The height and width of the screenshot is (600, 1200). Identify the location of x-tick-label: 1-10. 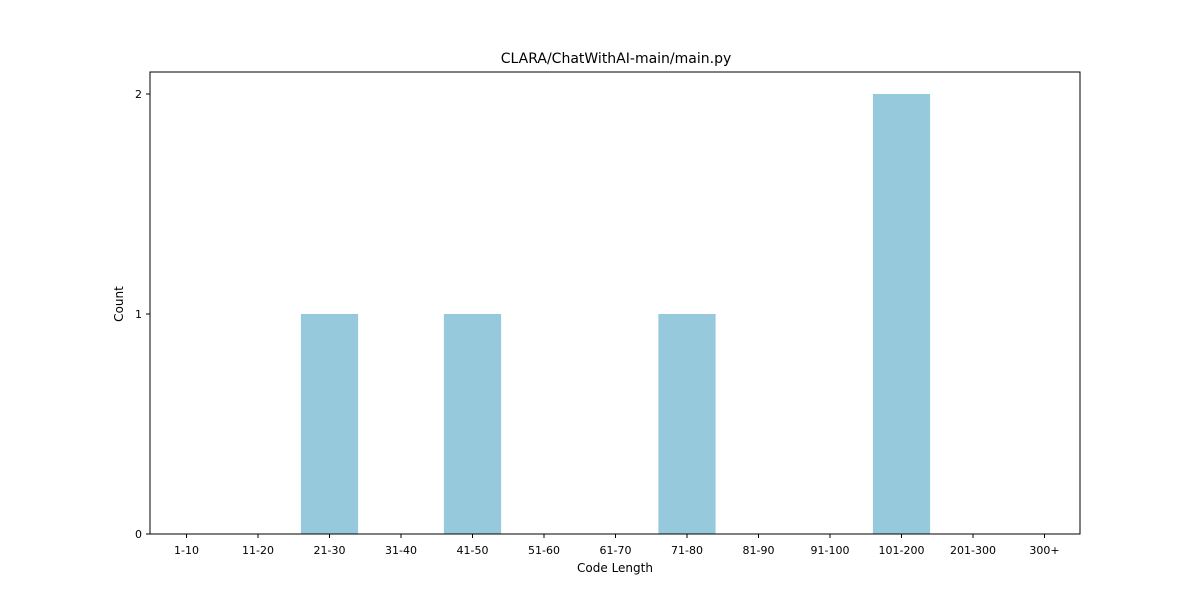
(186, 550).